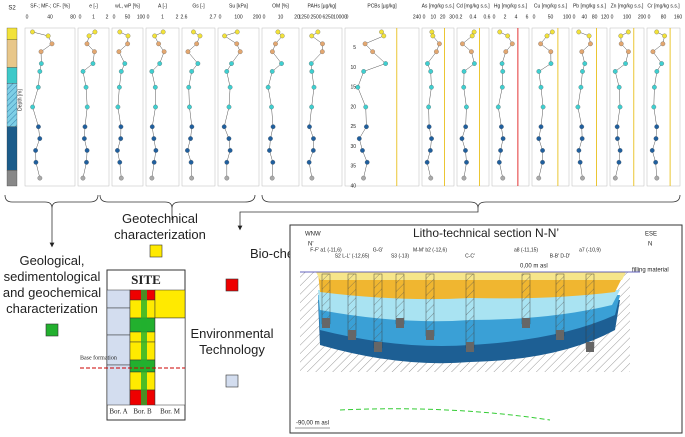 Image resolution: width=685 pixels, height=437 pixels. Describe the element at coordinates (231, 341) in the screenshot. I see `environmental-label: Environmental Technology` at that location.